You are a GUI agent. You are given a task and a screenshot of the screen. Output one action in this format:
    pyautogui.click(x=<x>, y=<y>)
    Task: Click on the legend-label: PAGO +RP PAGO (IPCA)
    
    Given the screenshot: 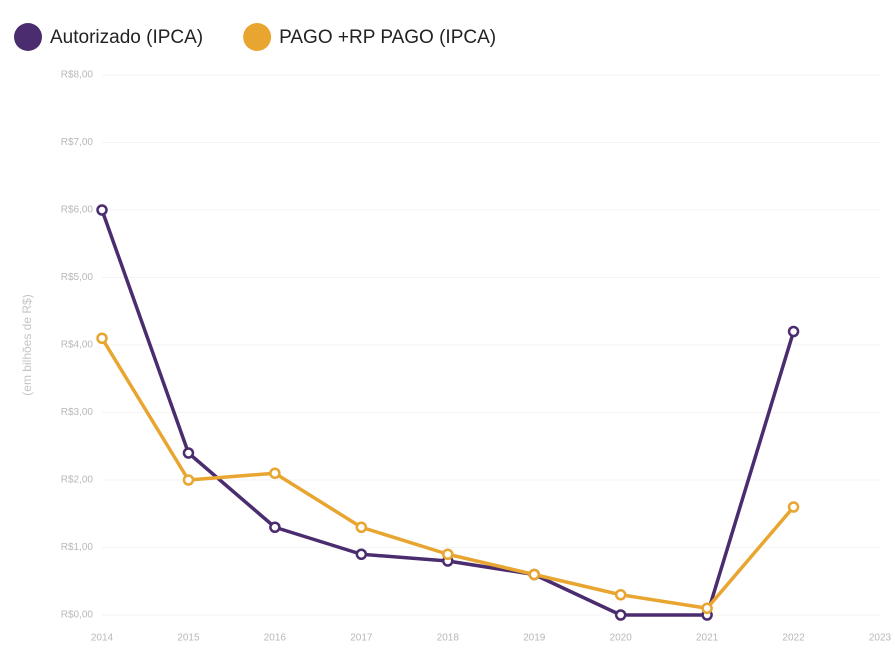 What is the action you would take?
    pyautogui.click(x=387, y=37)
    